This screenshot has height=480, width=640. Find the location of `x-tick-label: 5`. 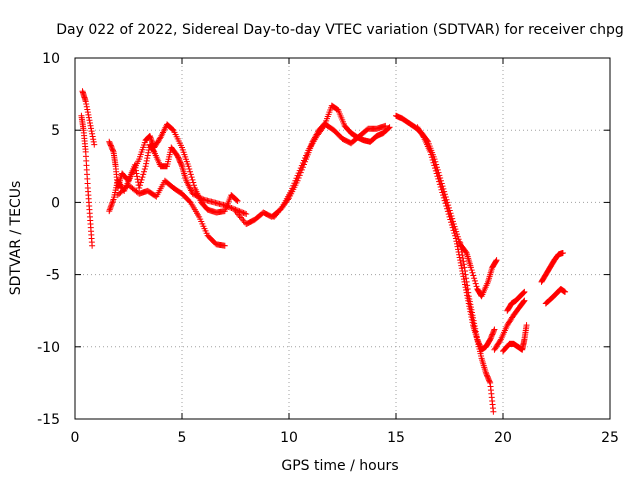

x-tick-label: 5 is located at coordinates (182, 438).